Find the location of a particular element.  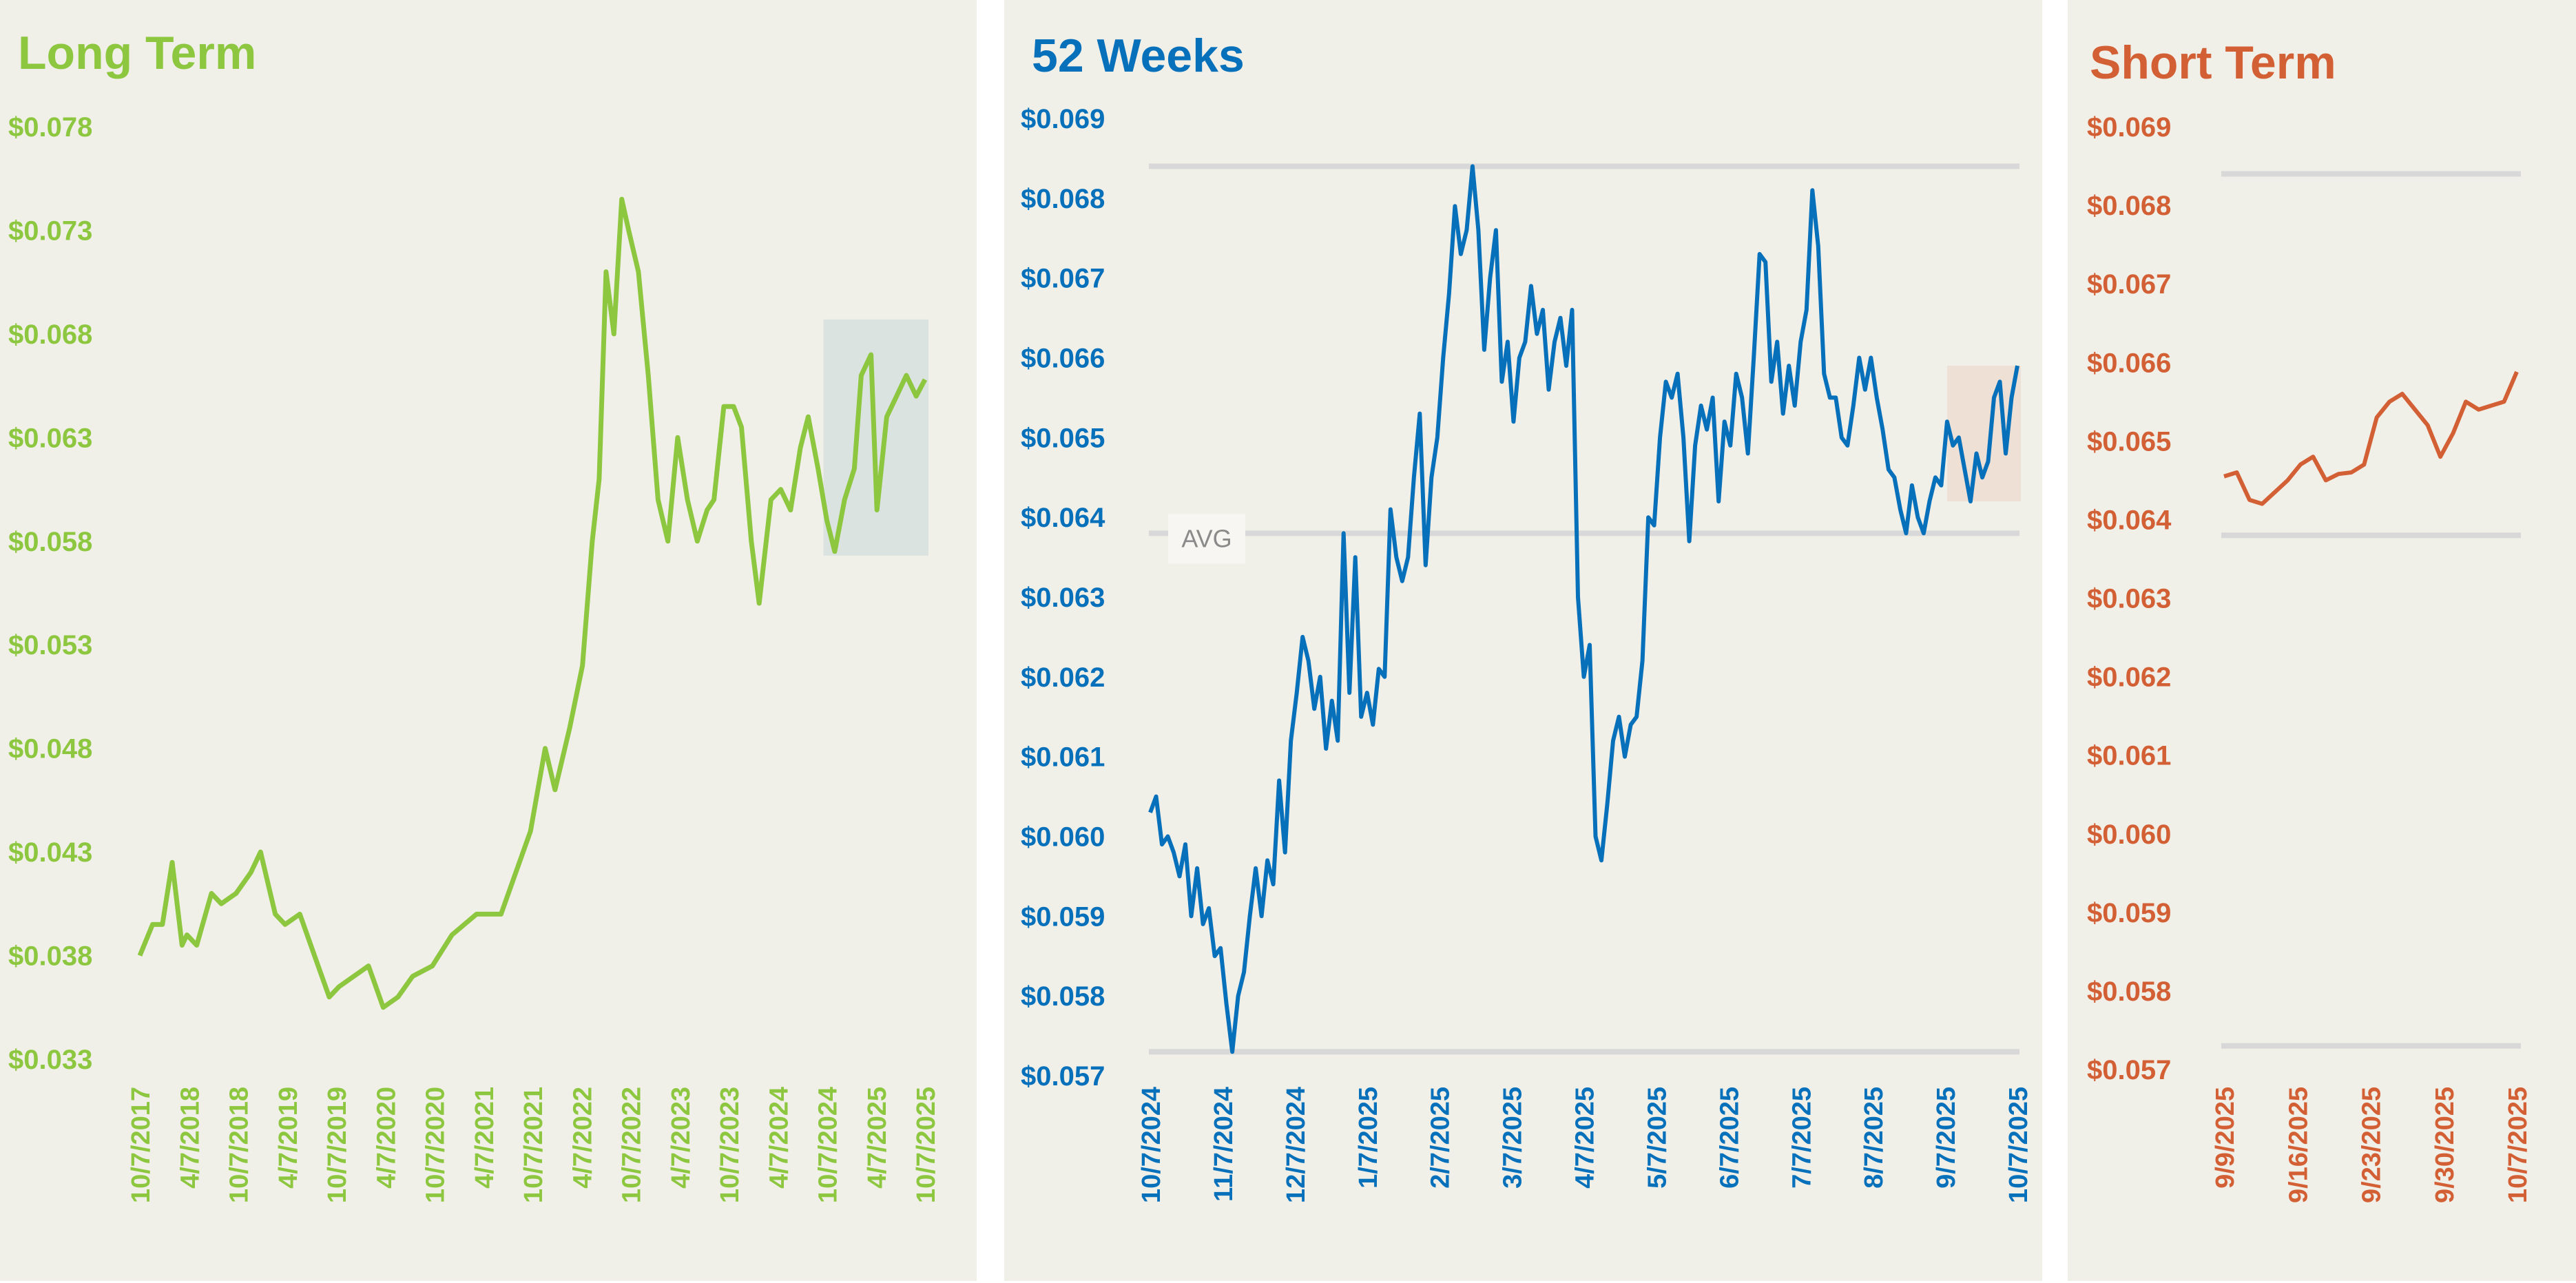

x-tick-label: 4/7/2020 is located at coordinates (386, 1138).